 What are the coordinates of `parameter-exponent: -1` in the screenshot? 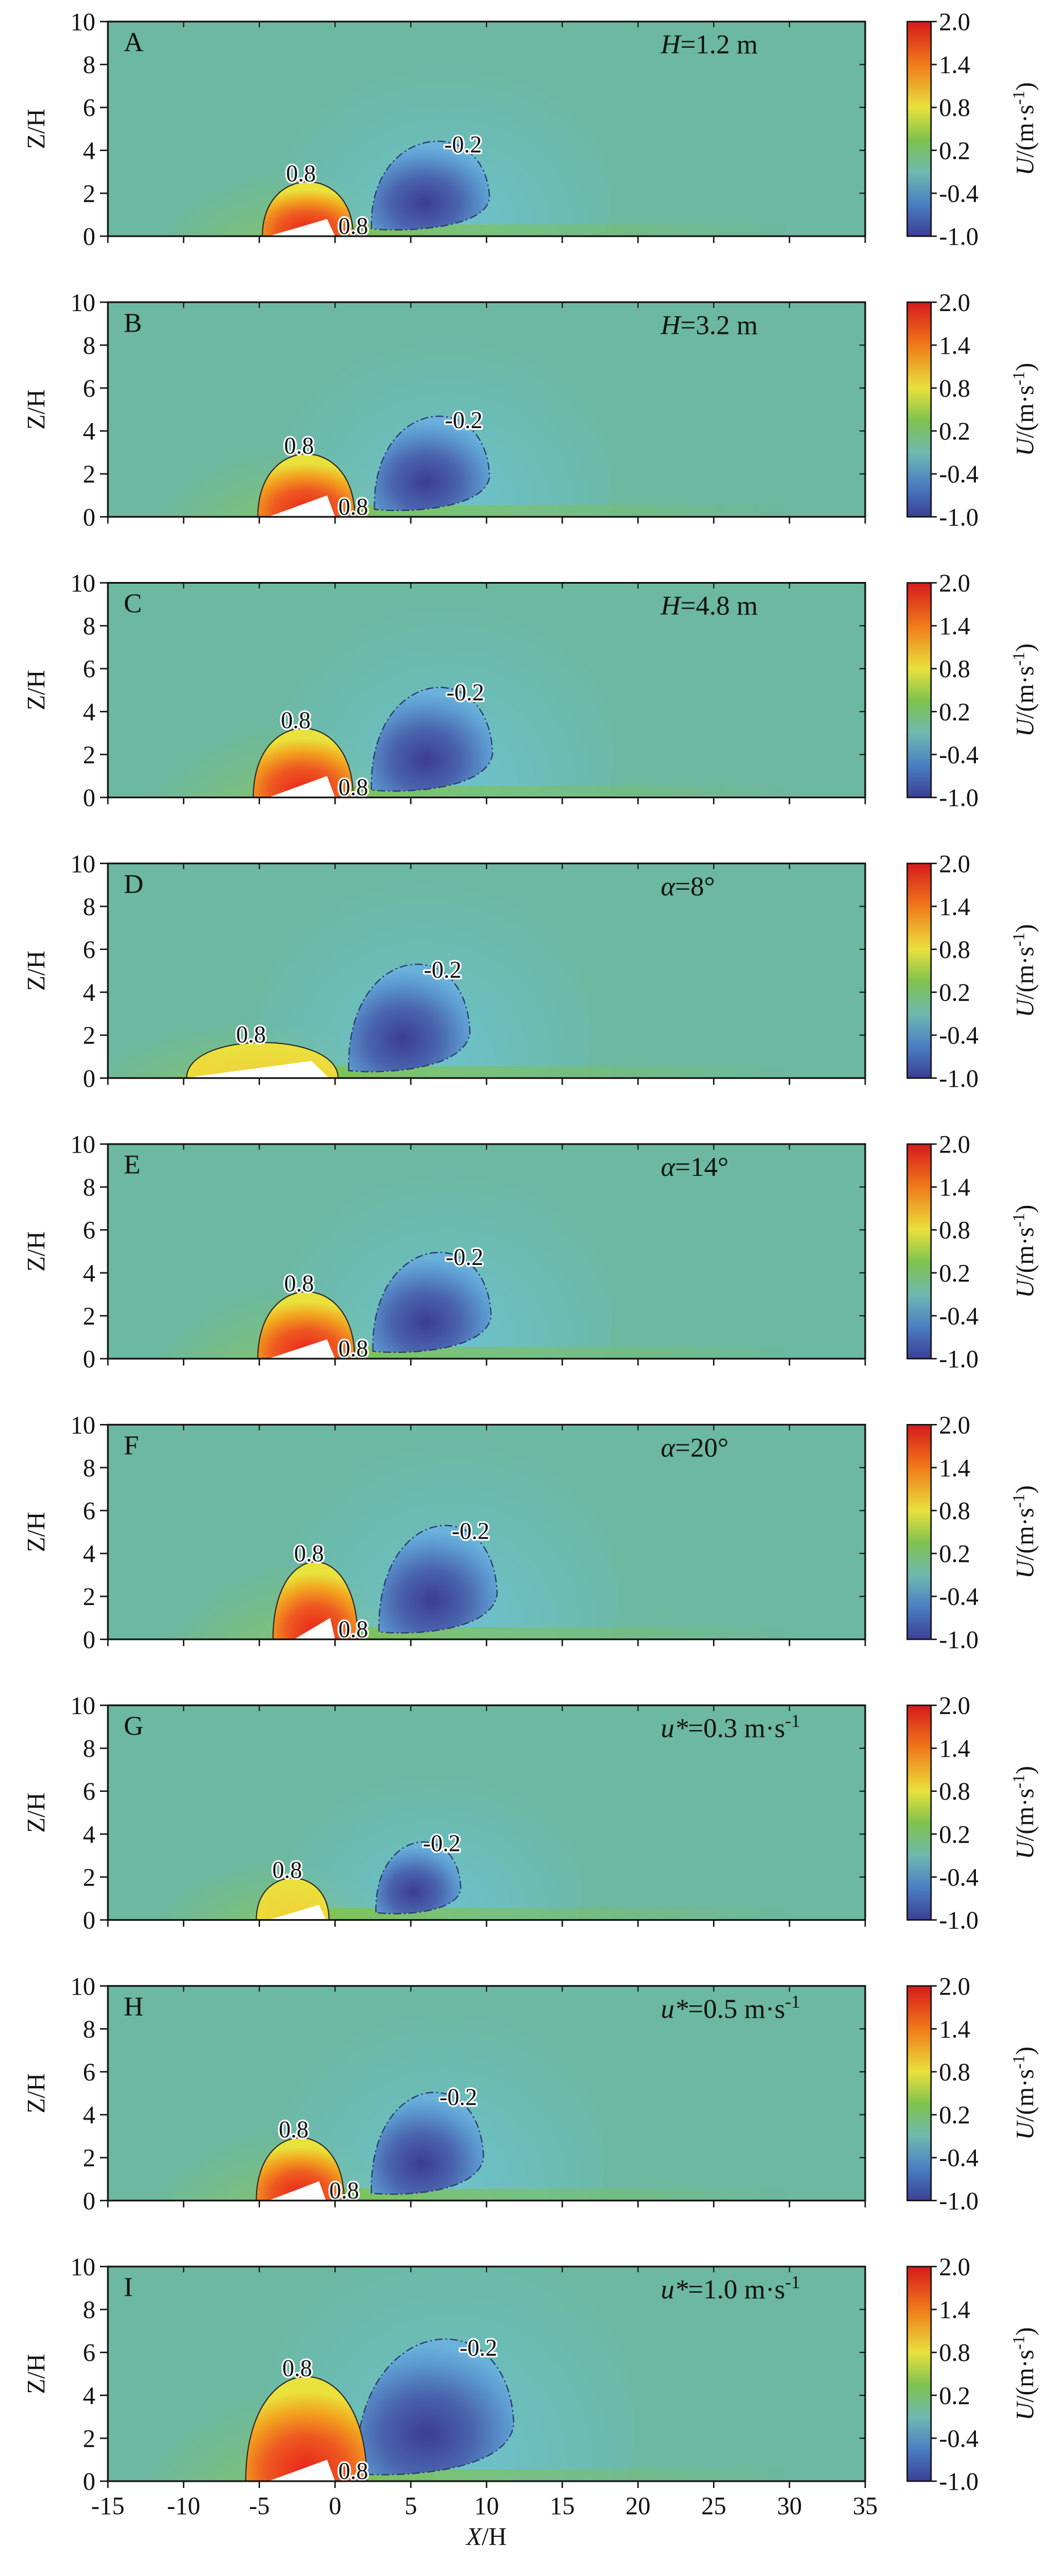 It's located at (793, 2001).